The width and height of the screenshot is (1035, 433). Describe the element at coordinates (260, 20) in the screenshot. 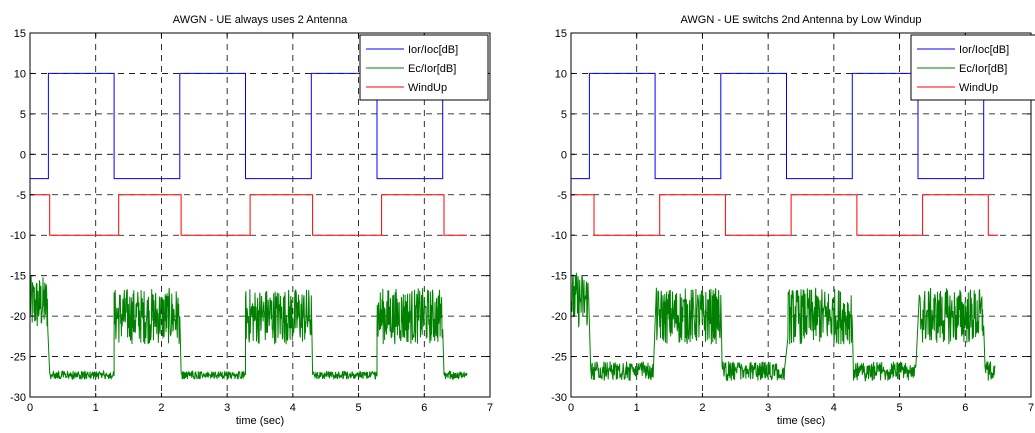

I see `chart-title: AWGN - UE always uses 2 Antenna` at that location.